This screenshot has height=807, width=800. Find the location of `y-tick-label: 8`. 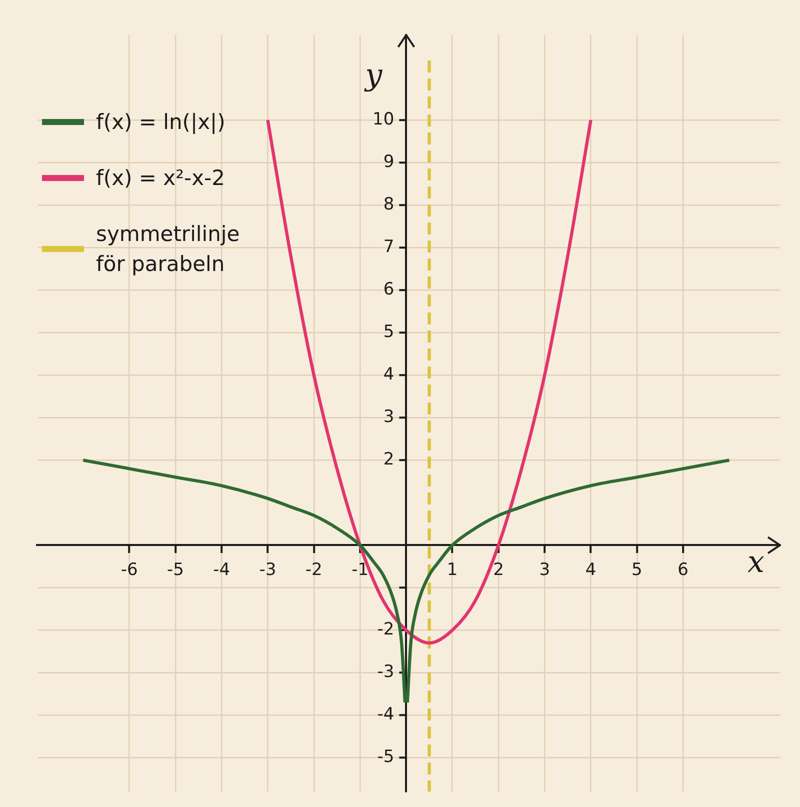

y-tick-label: 8 is located at coordinates (388, 204).